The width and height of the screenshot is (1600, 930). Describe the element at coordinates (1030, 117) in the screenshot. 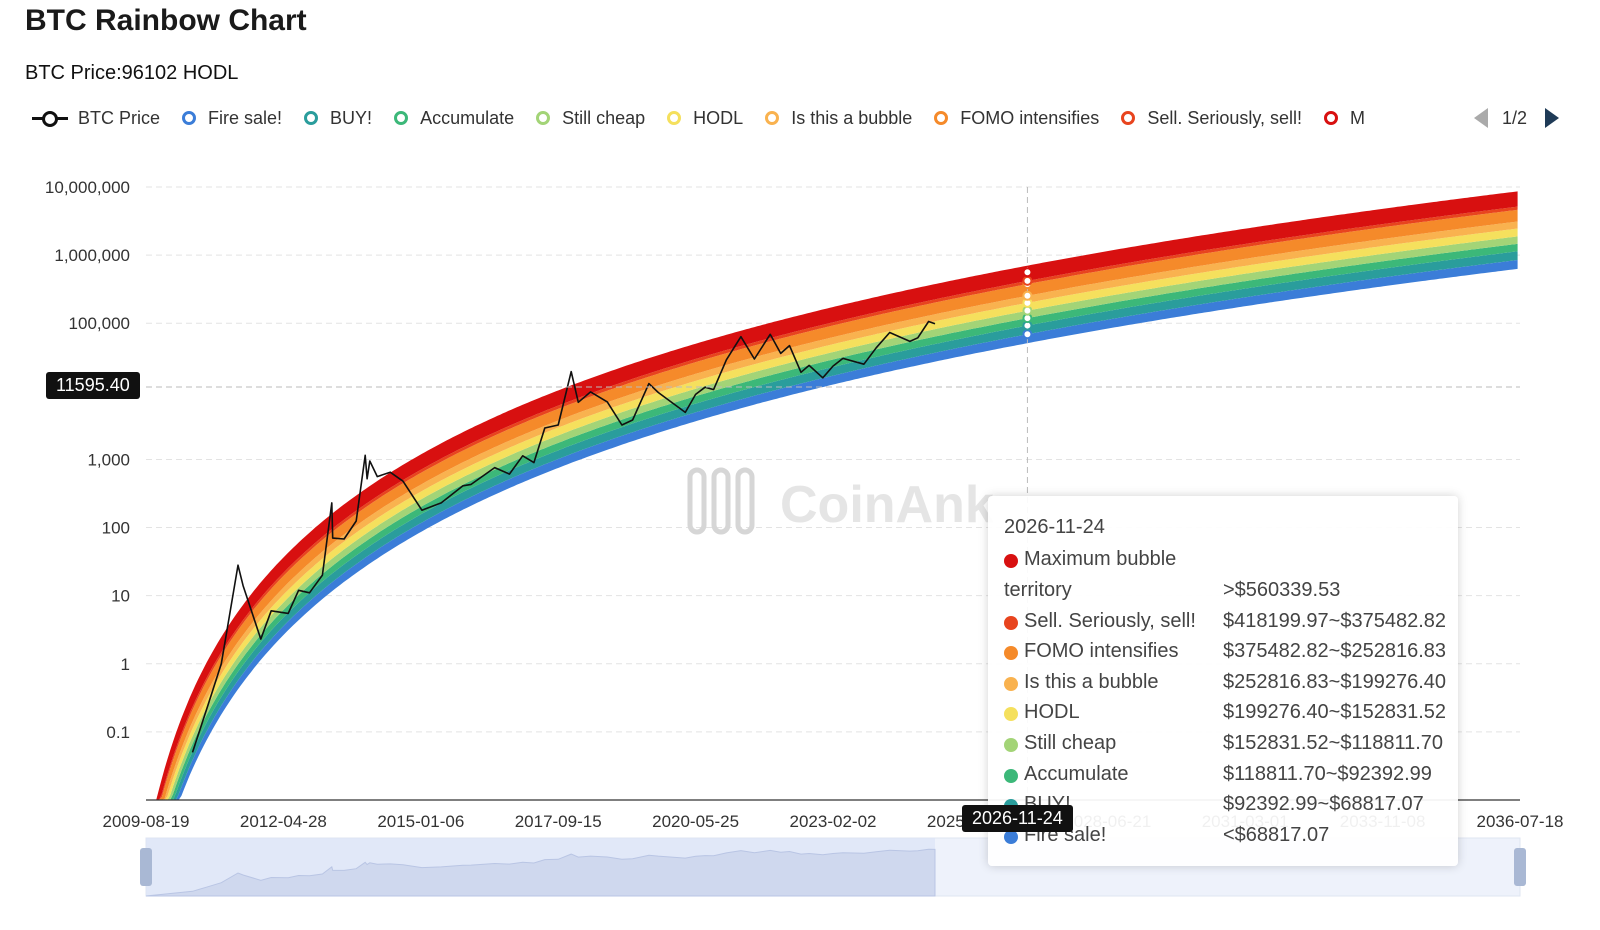

I see `legend-label: FOMO intensifies` at that location.